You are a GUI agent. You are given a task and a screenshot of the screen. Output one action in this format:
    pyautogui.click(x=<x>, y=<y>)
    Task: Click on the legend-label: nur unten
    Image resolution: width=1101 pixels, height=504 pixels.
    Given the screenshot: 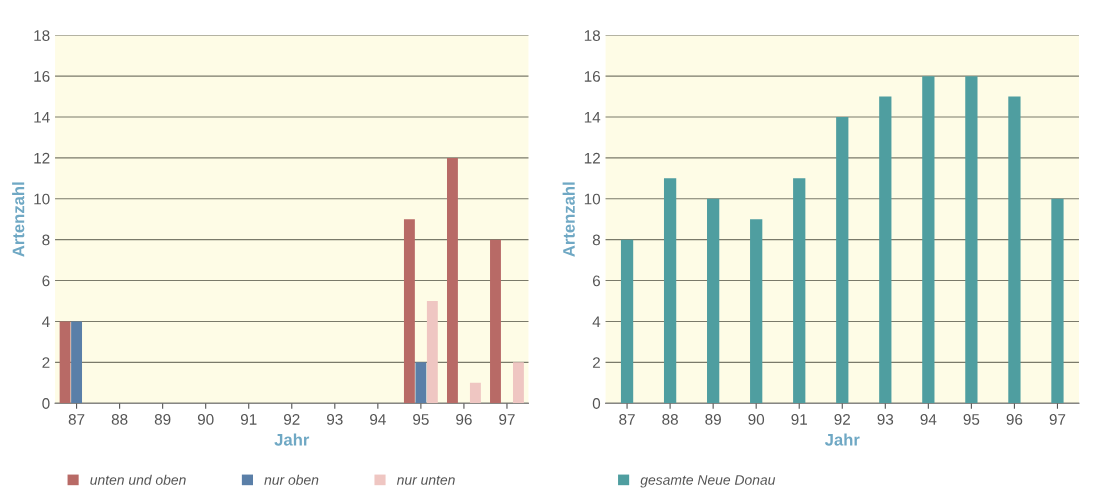 What is the action you would take?
    pyautogui.click(x=425, y=480)
    